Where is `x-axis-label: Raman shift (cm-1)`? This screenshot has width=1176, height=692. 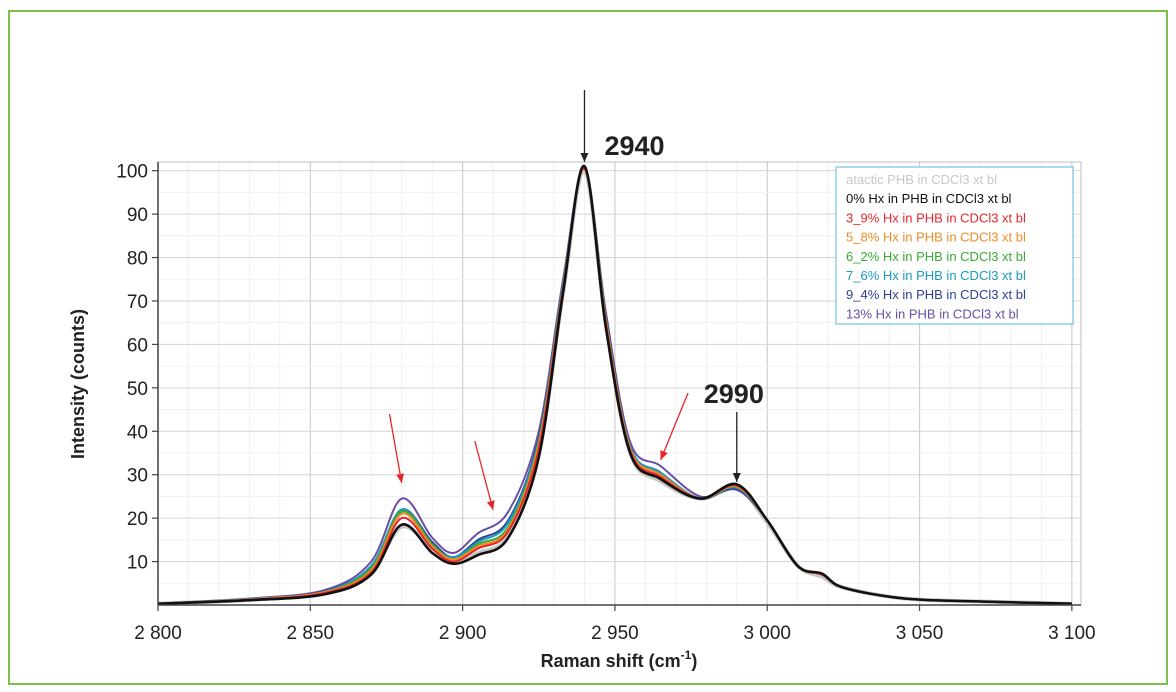
x-axis-label: Raman shift (cm-1) is located at coordinates (619, 659).